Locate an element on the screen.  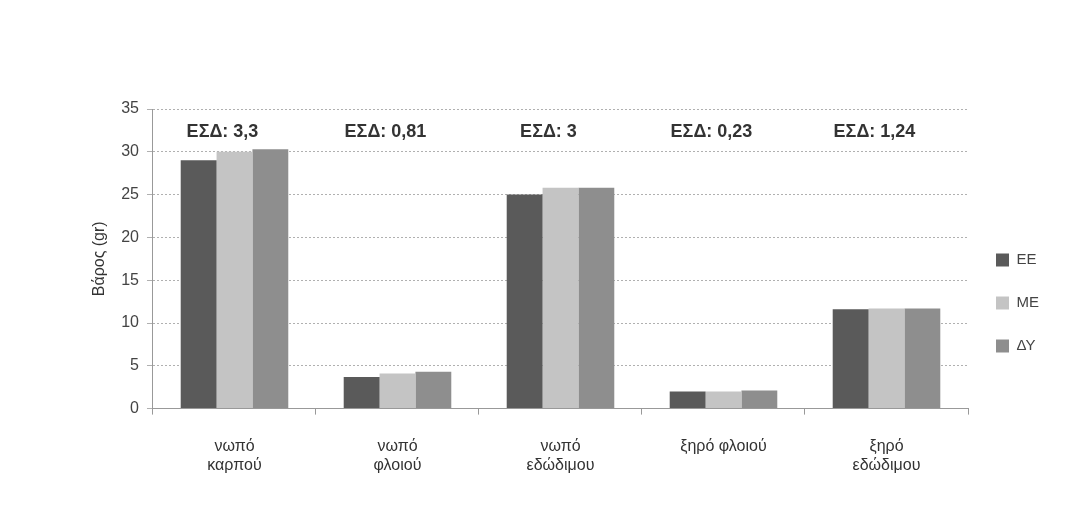
y-axis-title: Βάρος (gr) is located at coordinates (99, 259).